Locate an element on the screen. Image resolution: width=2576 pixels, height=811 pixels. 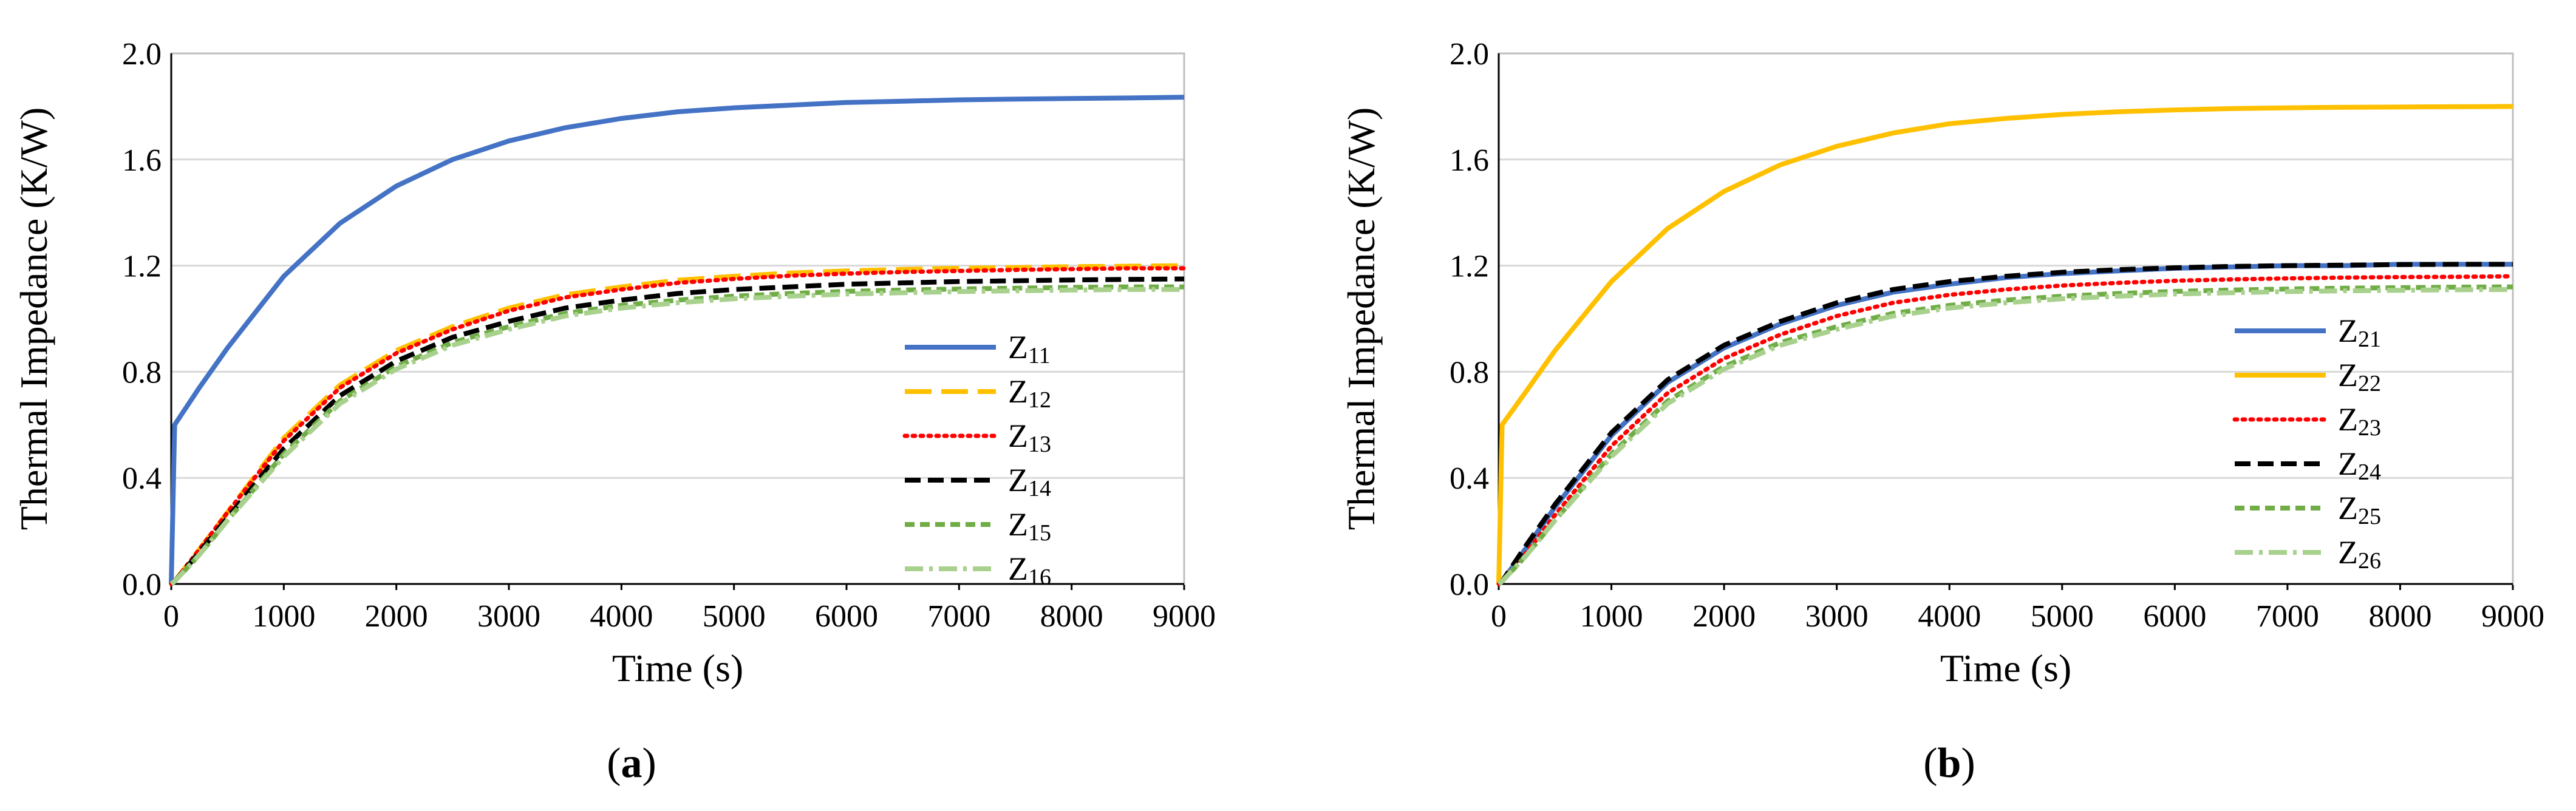
legend-label: Z15 is located at coordinates (1029, 526).